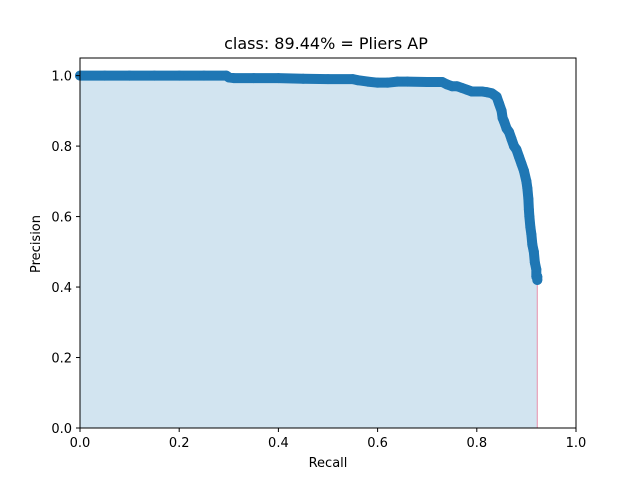  I want to click on x-axis: 0.0 0.2 0.4 0.6 0.8 1.0, so click(328, 439).